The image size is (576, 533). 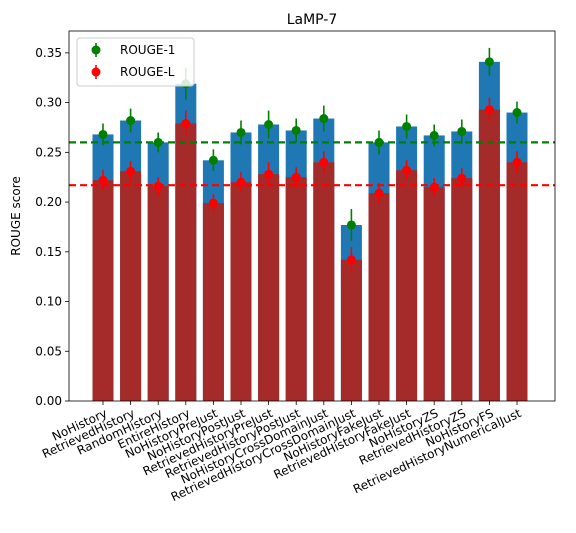 I want to click on legend-box, so click(x=135, y=62).